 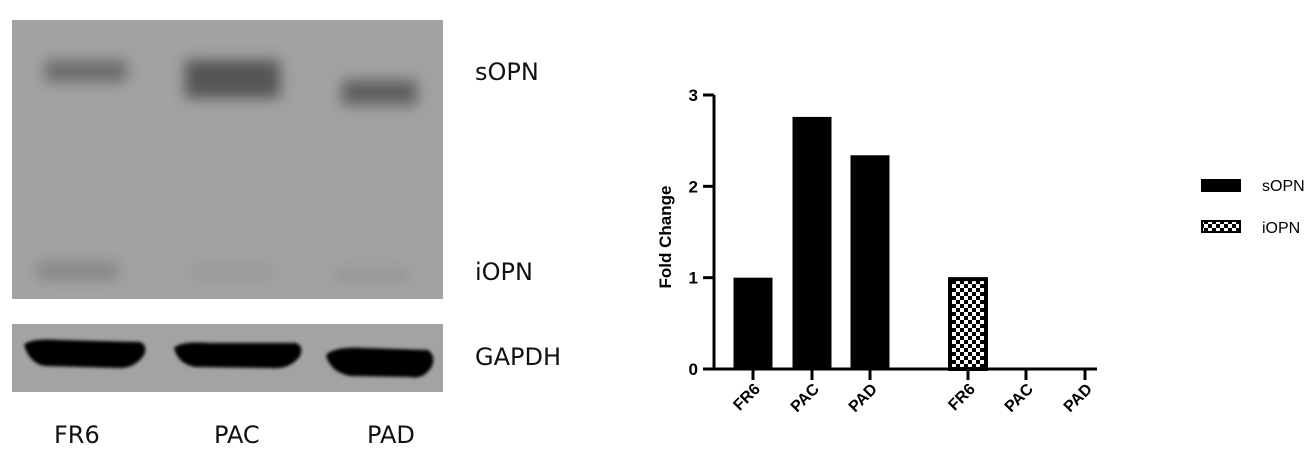 I want to click on band-label-iopn: iOPN, so click(x=504, y=272).